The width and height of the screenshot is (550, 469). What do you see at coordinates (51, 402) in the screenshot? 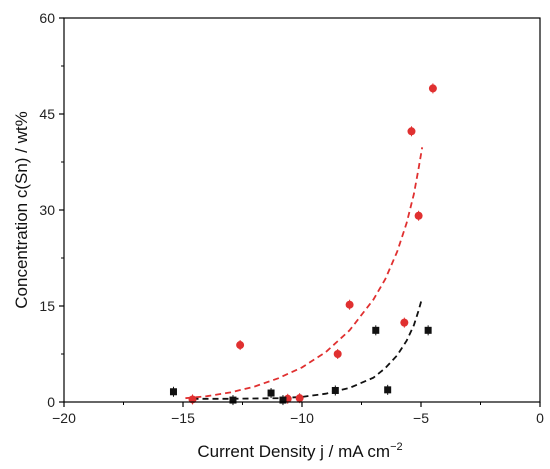
I see `y-tick-label: 0` at bounding box center [51, 402].